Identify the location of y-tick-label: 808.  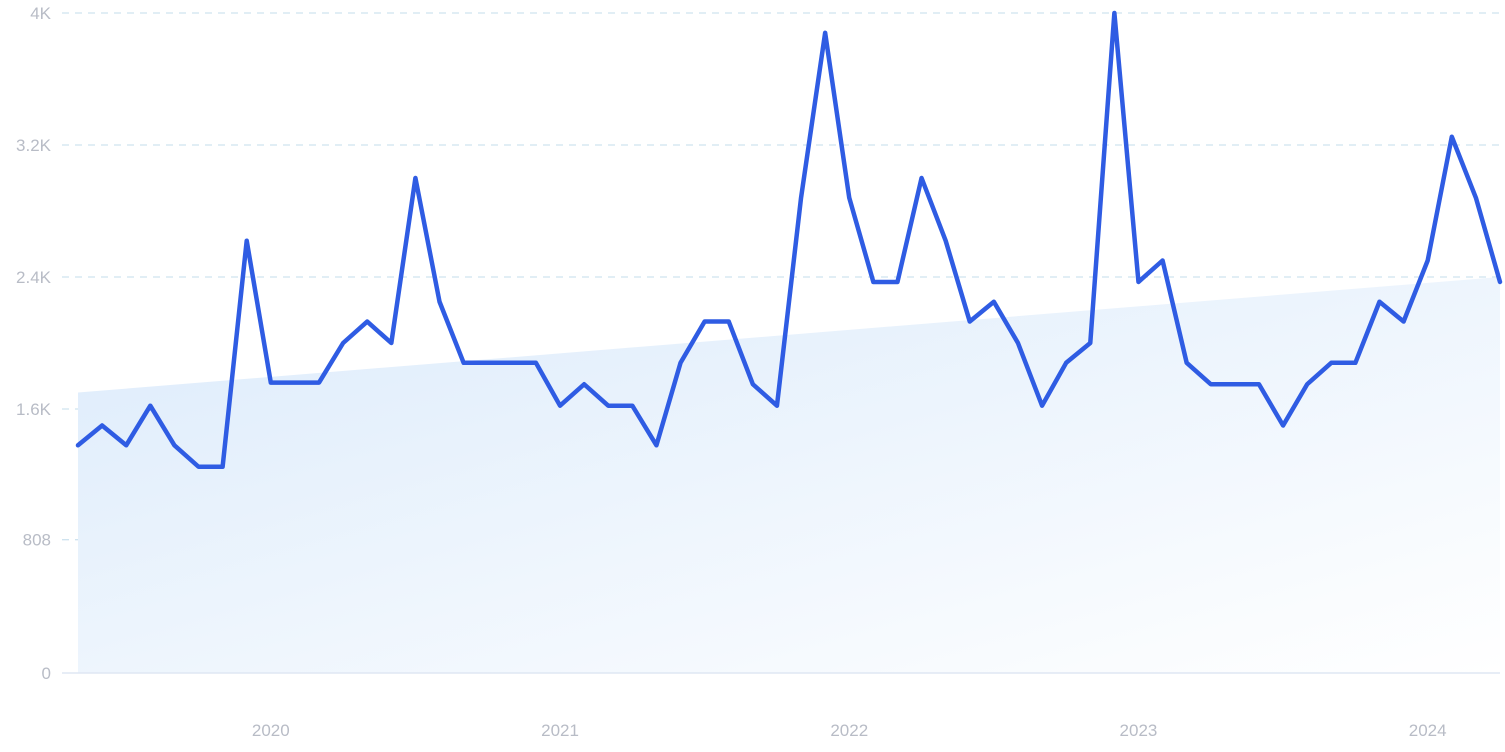
(37, 540).